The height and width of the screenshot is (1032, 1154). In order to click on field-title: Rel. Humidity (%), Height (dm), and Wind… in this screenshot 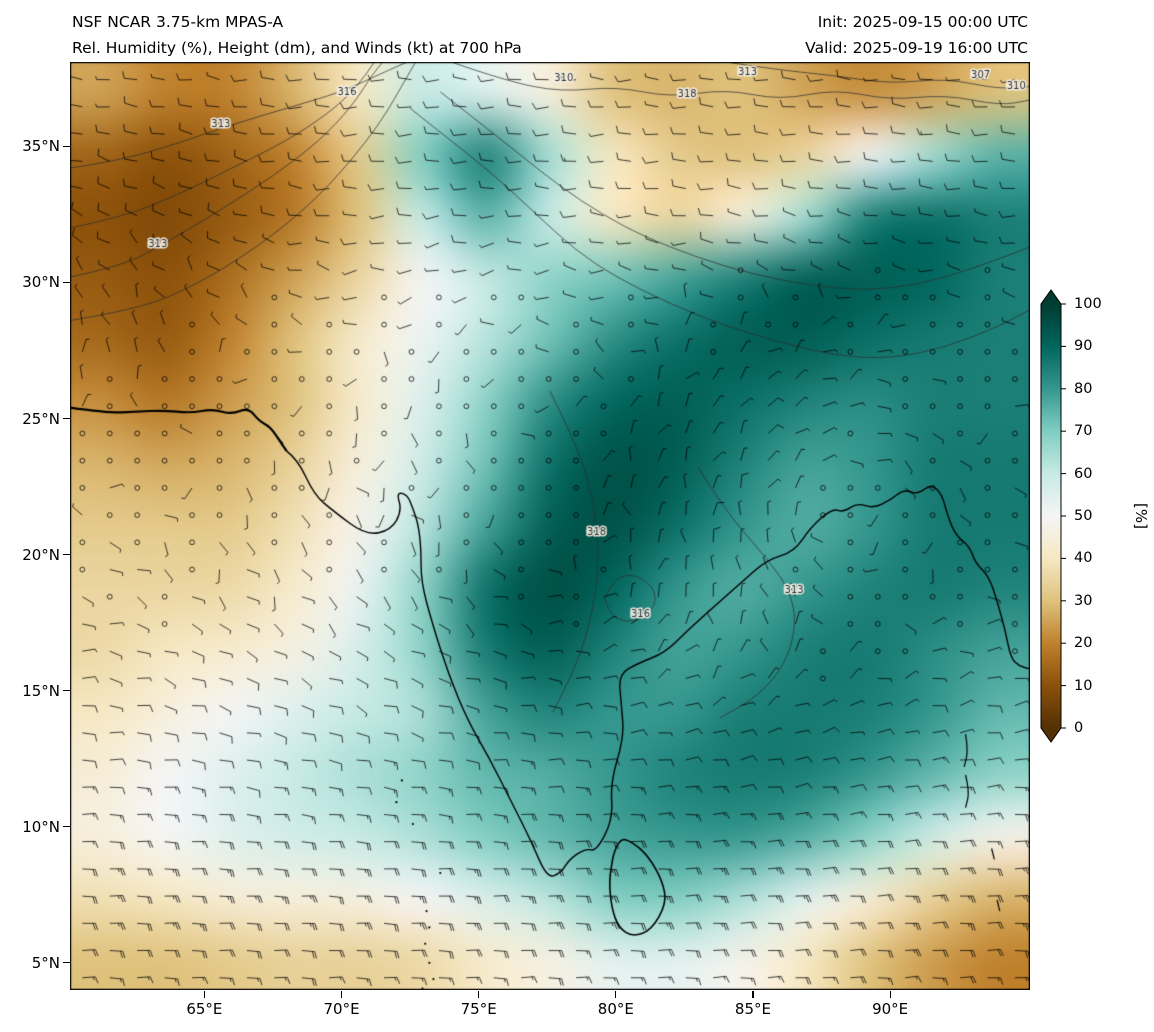, I will do `click(297, 48)`.